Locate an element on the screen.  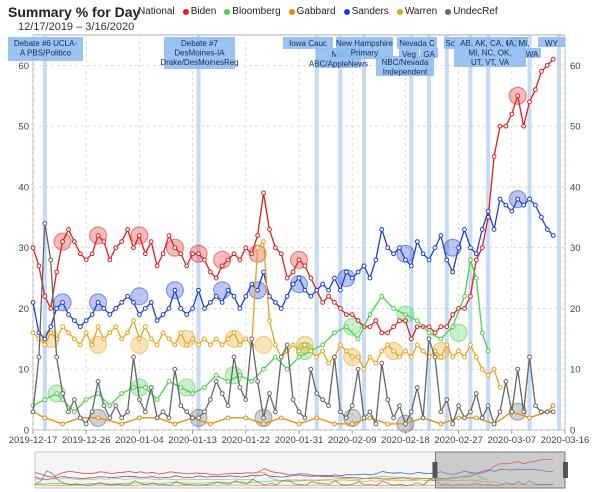
legend-item-biden: Biden is located at coordinates (199, 11).